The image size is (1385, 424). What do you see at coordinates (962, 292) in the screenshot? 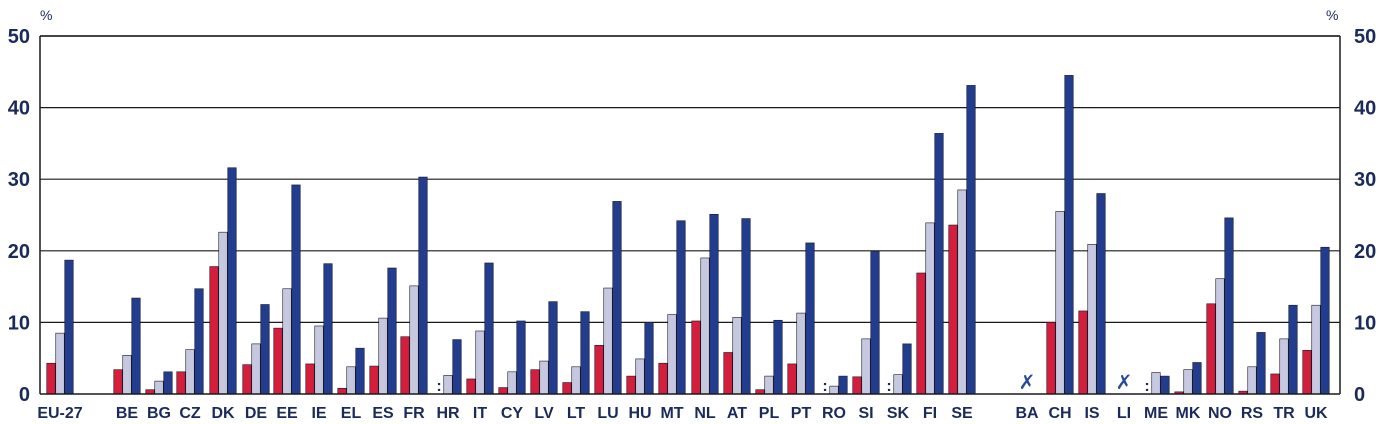
I see `bar-se-s2` at bounding box center [962, 292].